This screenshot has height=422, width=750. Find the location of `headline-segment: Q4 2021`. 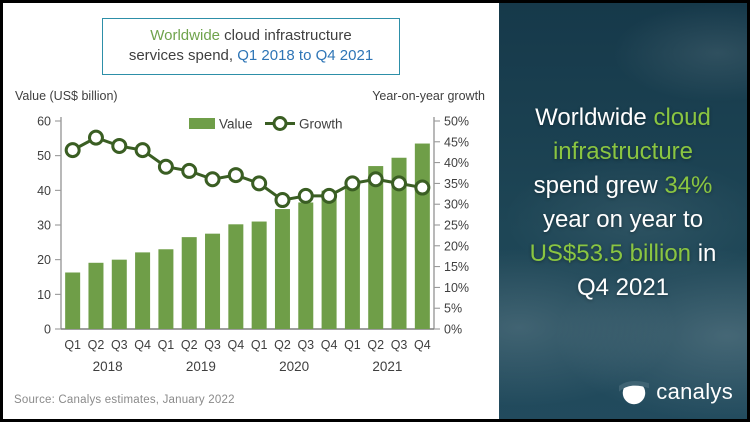

headline-segment: Q4 2021 is located at coordinates (623, 287).